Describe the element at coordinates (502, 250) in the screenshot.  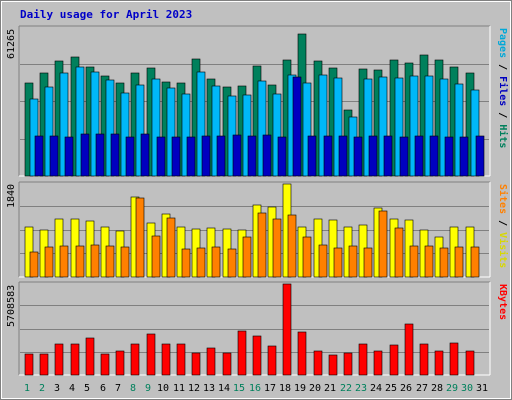
I see `legend-visits: Visits` at that location.